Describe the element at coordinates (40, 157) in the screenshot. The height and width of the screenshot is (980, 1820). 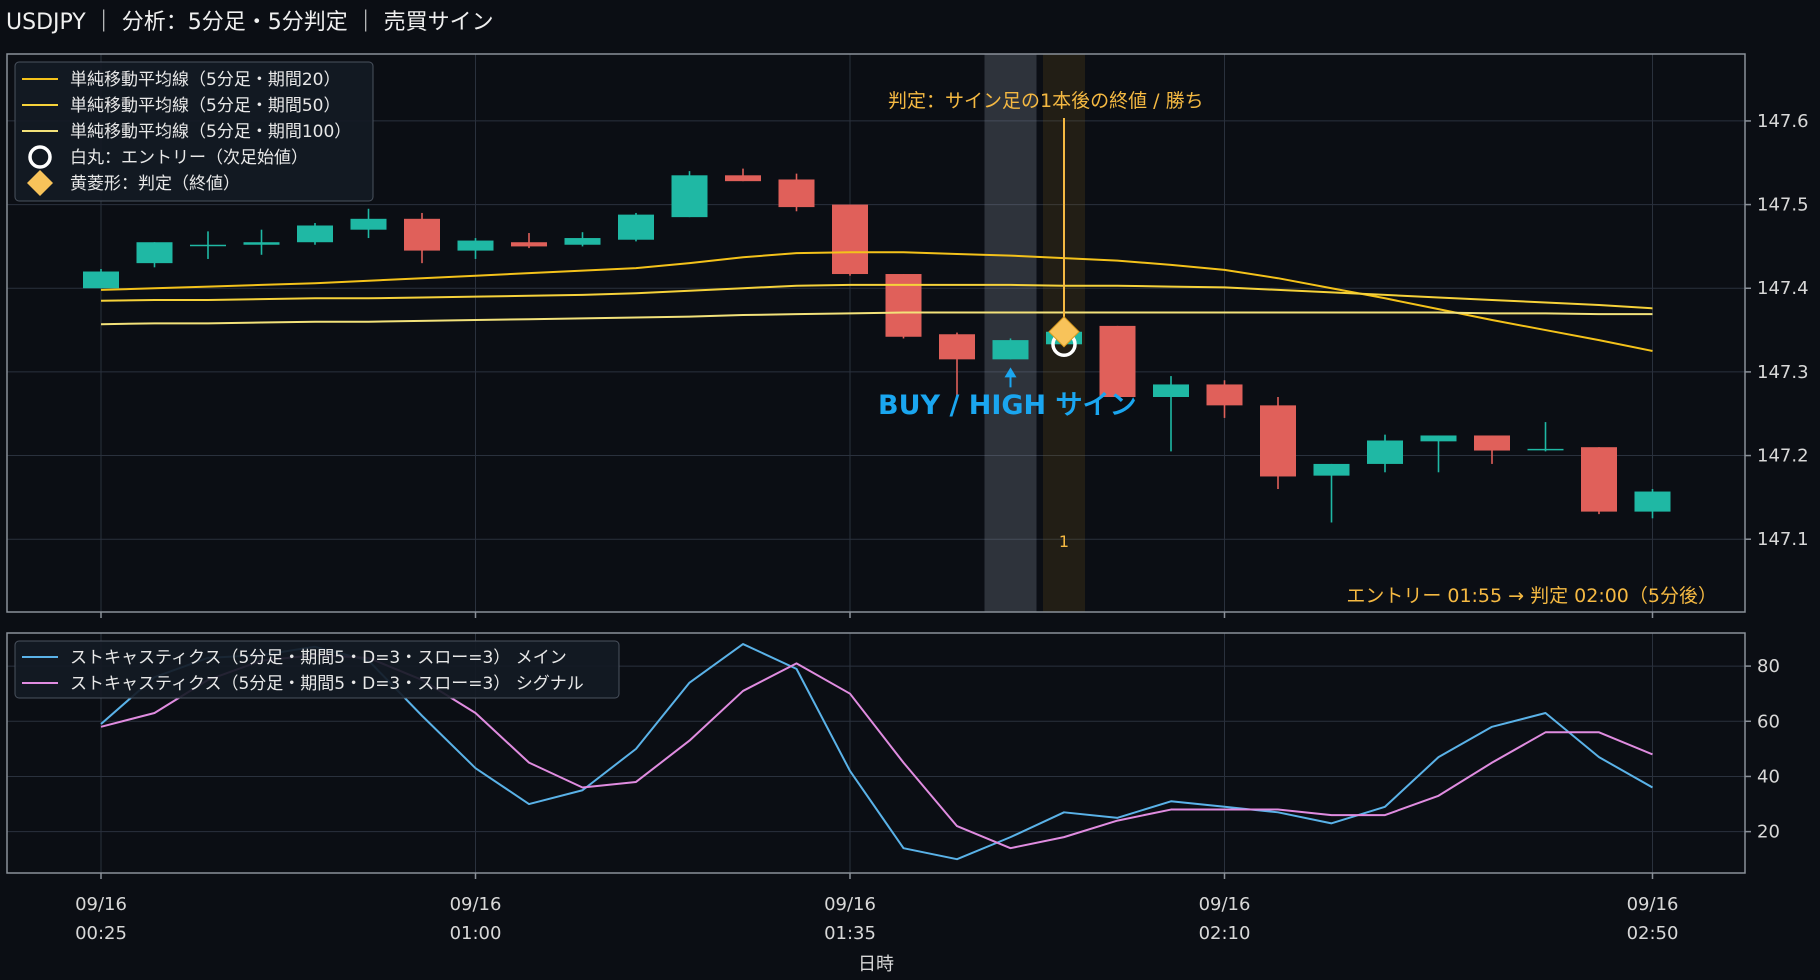
I see `legend-circle-swatch` at that location.